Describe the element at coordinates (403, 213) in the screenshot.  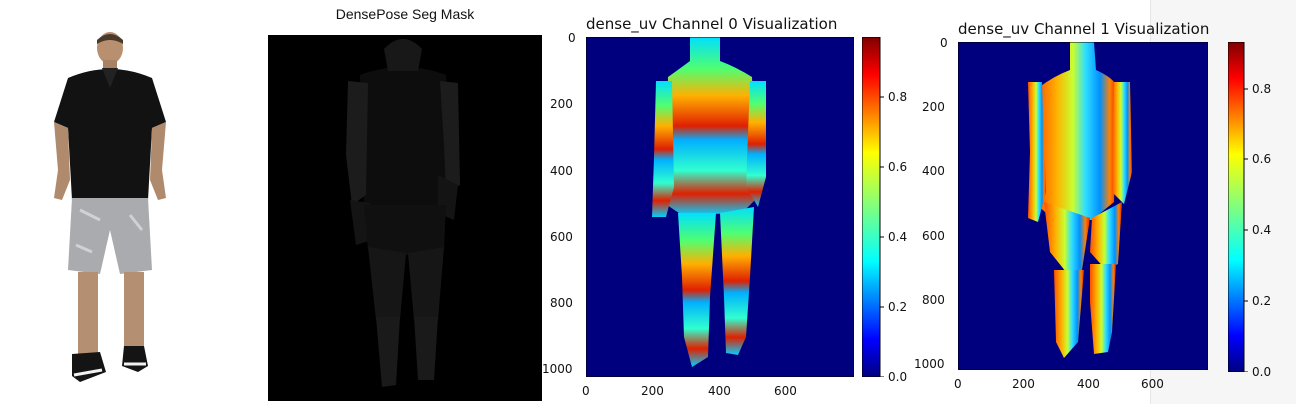
I see `seg-mask-silhouette` at that location.